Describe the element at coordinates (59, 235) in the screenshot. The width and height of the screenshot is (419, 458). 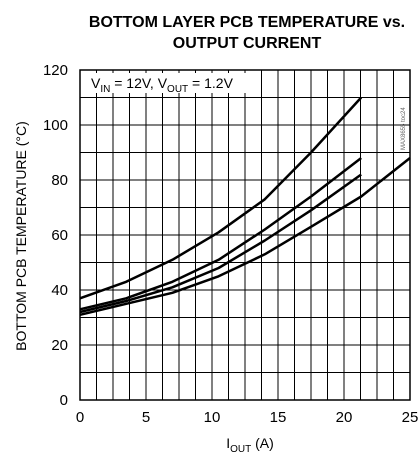
I see `y-tick-label: 60` at that location.